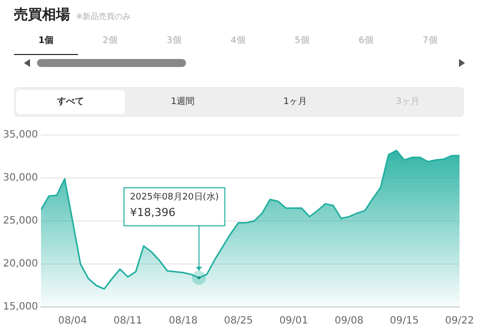  Describe the element at coordinates (20, 178) in the screenshot. I see `y-tick-label: 30,000` at that location.